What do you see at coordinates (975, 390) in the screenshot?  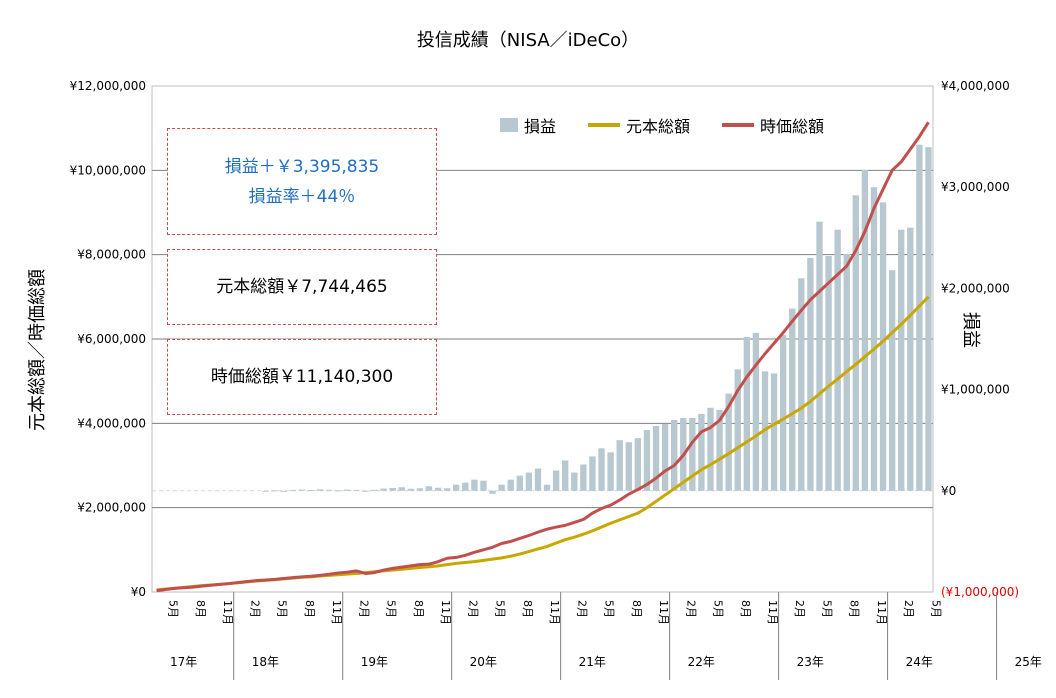 I see `right-tick-label: ¥1,000,000` at bounding box center [975, 390].